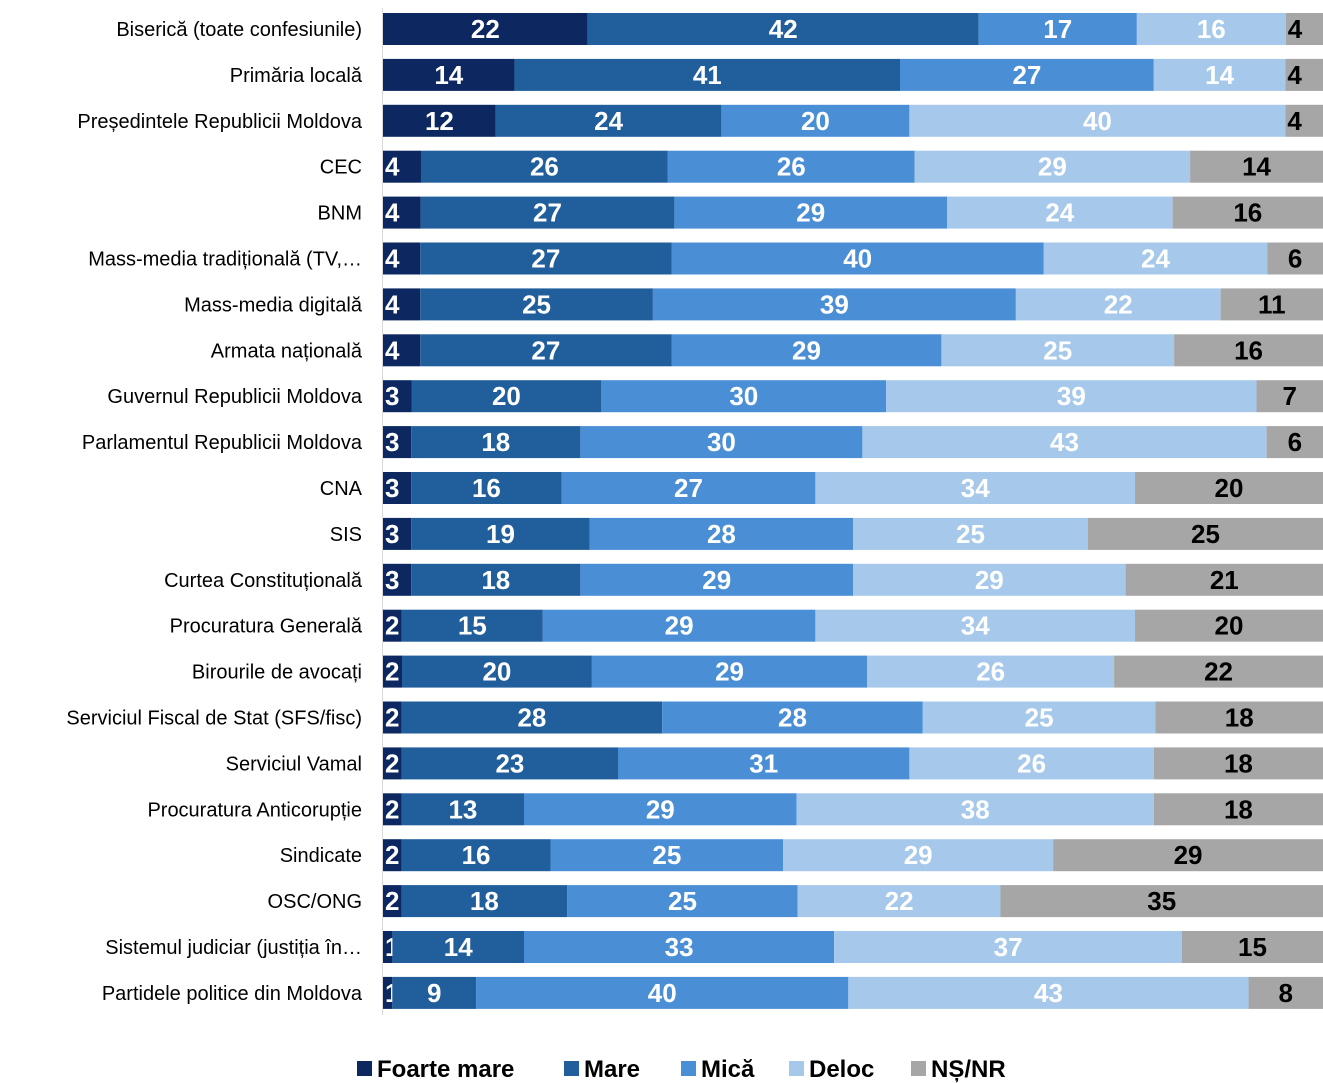 The image size is (1323, 1083). Describe the element at coordinates (277, 673) in the screenshot. I see `category-label: Birourile de avocați` at that location.